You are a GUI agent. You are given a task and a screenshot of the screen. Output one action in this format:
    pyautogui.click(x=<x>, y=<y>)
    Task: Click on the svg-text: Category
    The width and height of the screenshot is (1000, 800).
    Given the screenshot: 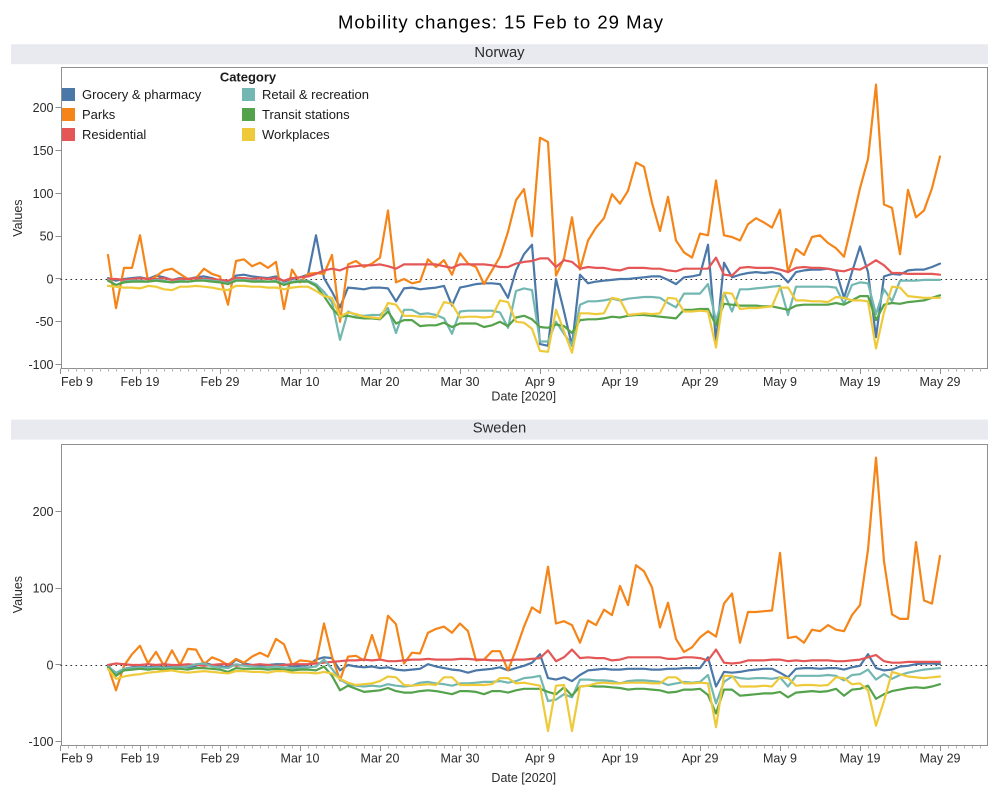 What is the action you would take?
    pyautogui.click(x=248, y=77)
    